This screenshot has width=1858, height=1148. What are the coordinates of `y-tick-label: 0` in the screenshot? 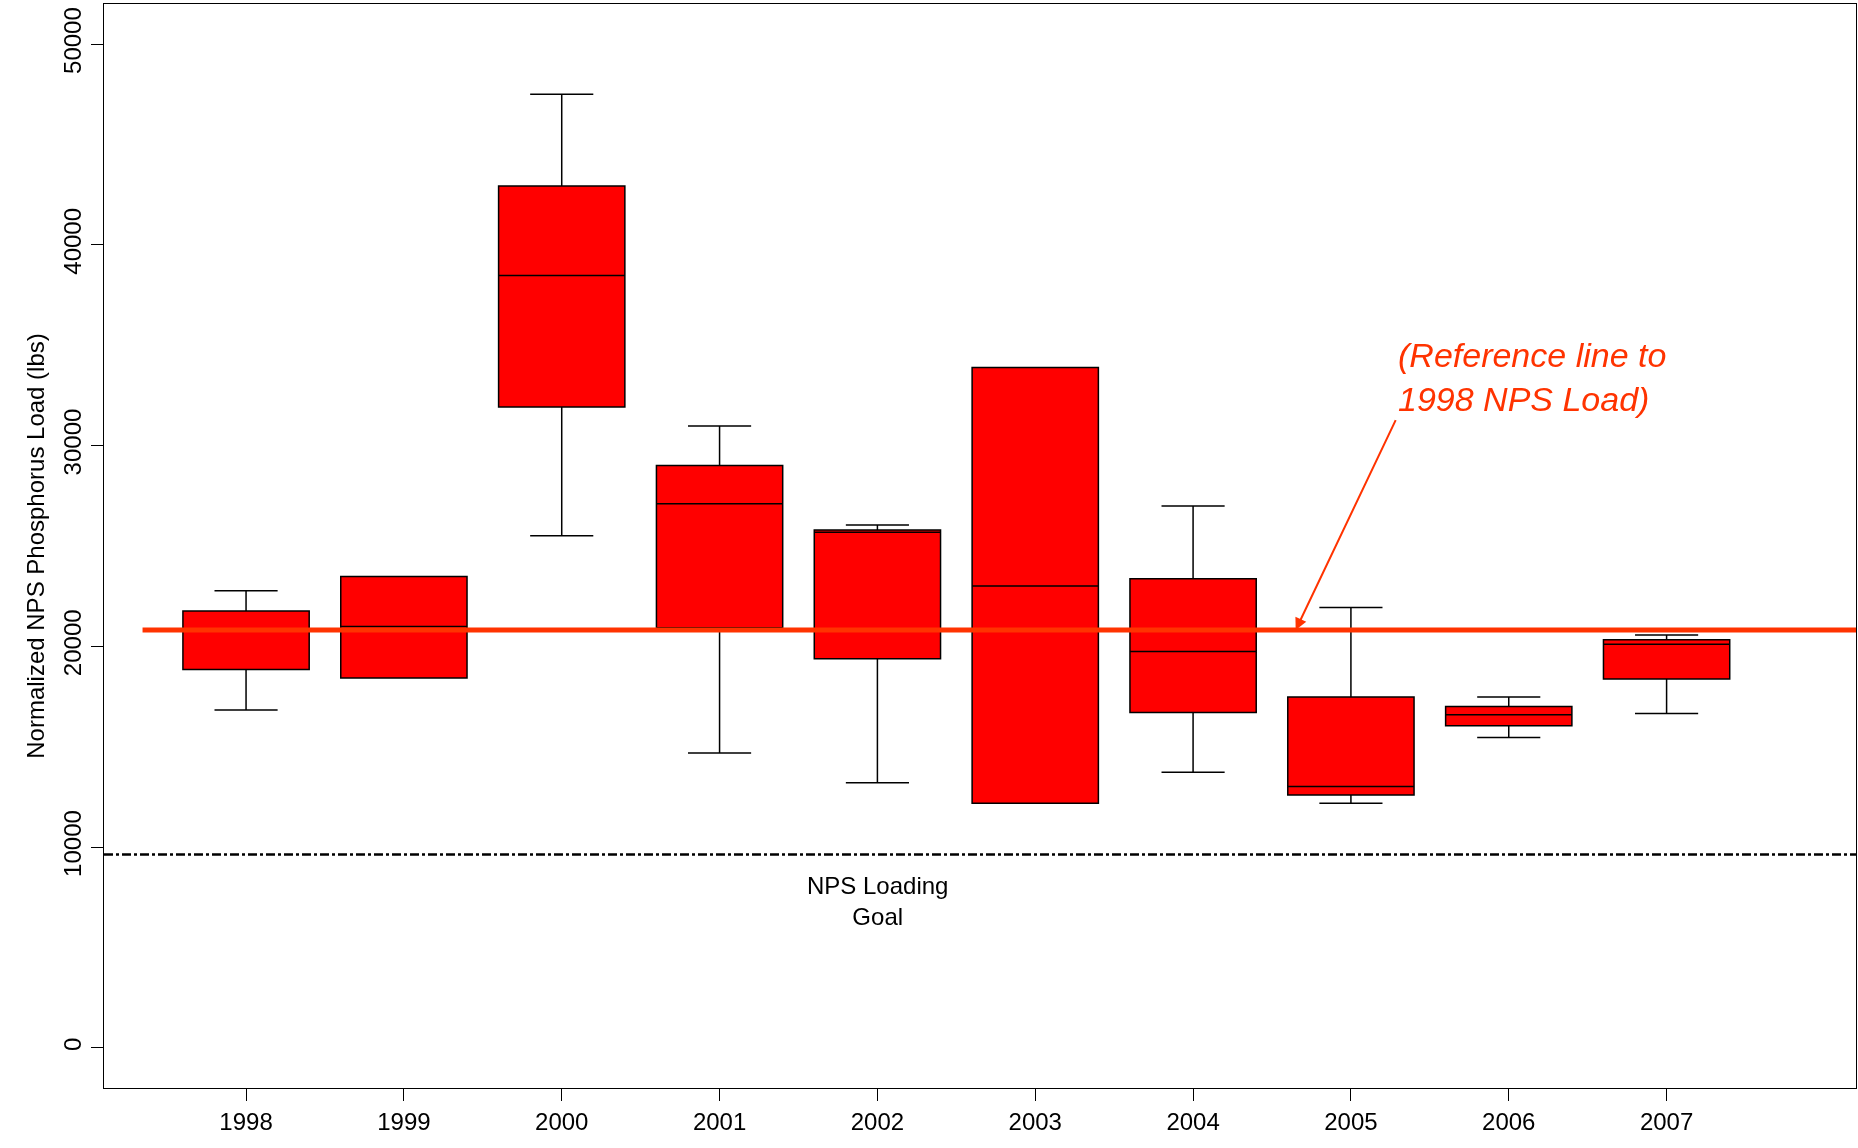 It's located at (73, 1044).